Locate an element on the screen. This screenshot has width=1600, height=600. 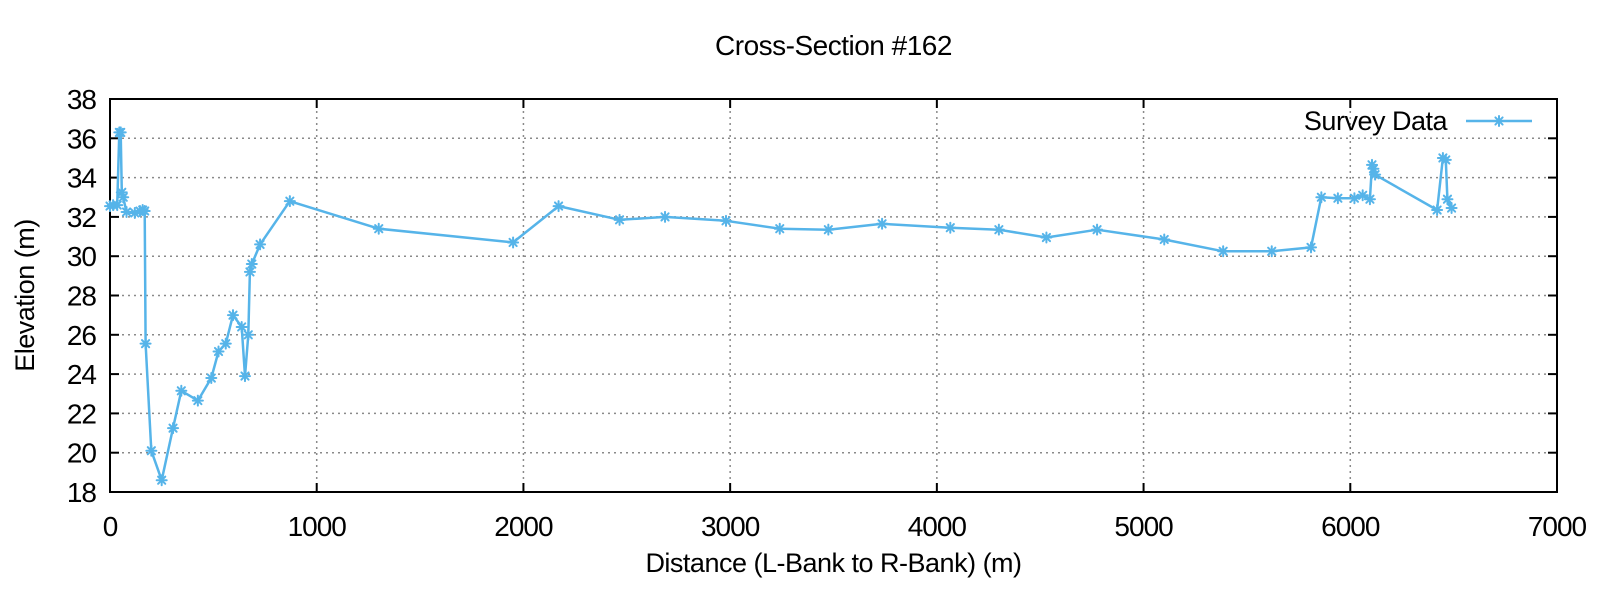
x-tick-label: 6000 is located at coordinates (1350, 526).